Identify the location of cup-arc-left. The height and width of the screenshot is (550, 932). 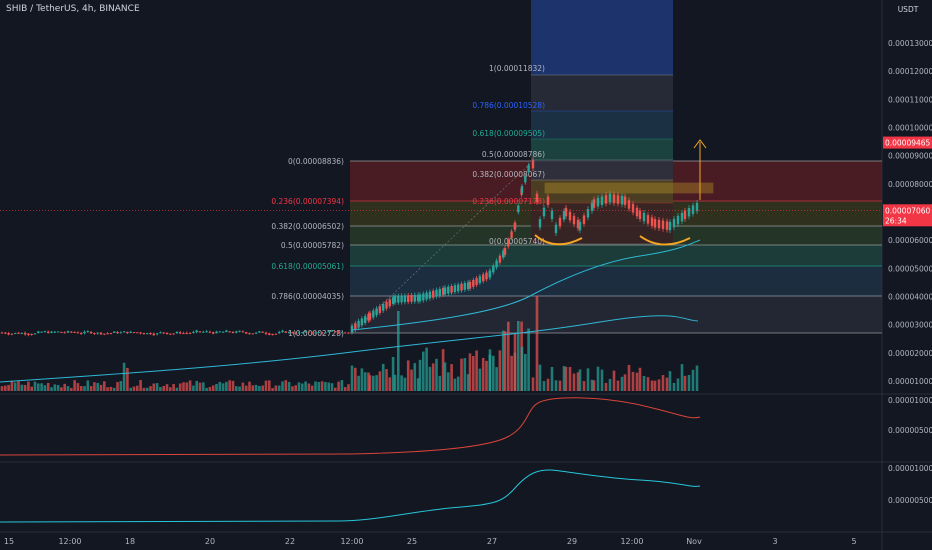
(558, 240).